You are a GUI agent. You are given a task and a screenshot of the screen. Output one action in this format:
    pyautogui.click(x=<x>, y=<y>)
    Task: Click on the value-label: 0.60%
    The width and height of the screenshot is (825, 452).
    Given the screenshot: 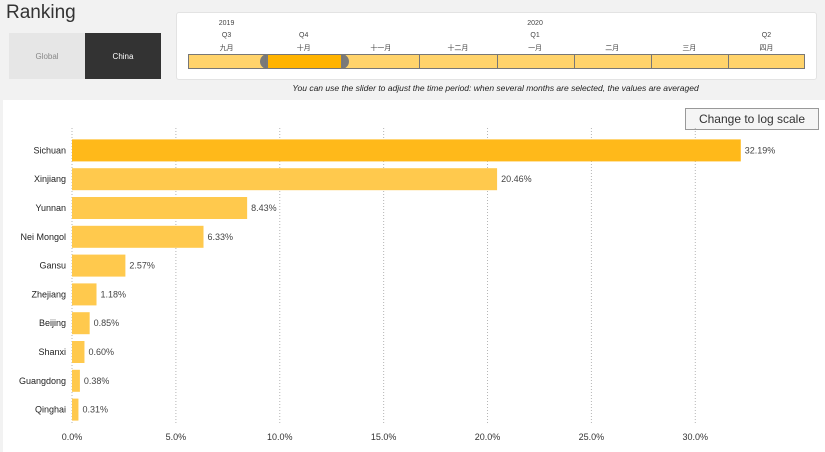 What is the action you would take?
    pyautogui.click(x=101, y=352)
    